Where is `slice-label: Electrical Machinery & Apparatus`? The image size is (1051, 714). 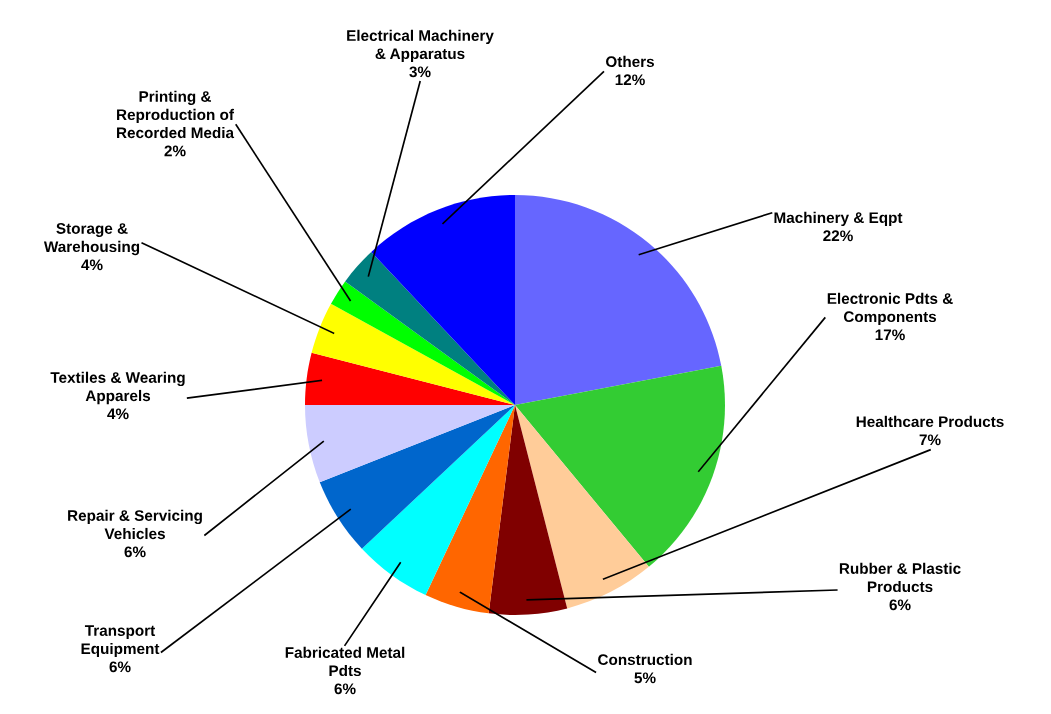 slice-label: Electrical Machinery & Apparatus is located at coordinates (420, 46).